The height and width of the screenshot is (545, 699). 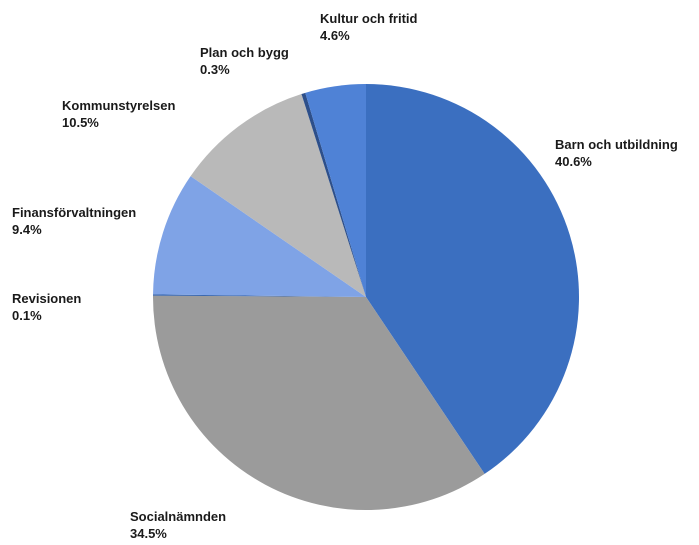 What do you see at coordinates (259, 236) in the screenshot?
I see `pie-slice-finansf-rvaltningen` at bounding box center [259, 236].